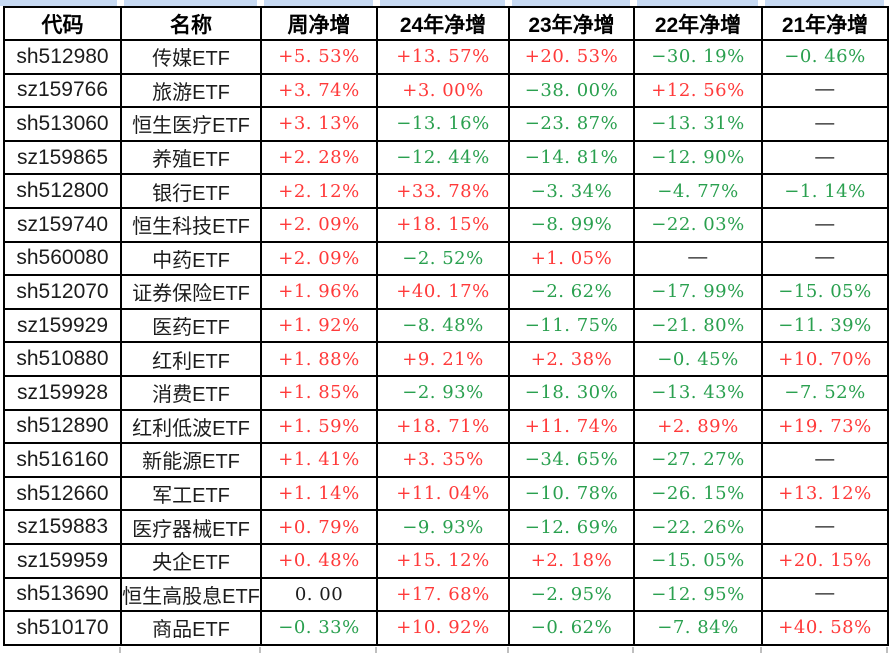 The height and width of the screenshot is (653, 890). What do you see at coordinates (571, 90) in the screenshot?
I see `value-cell-y23: −38. 00%` at bounding box center [571, 90].